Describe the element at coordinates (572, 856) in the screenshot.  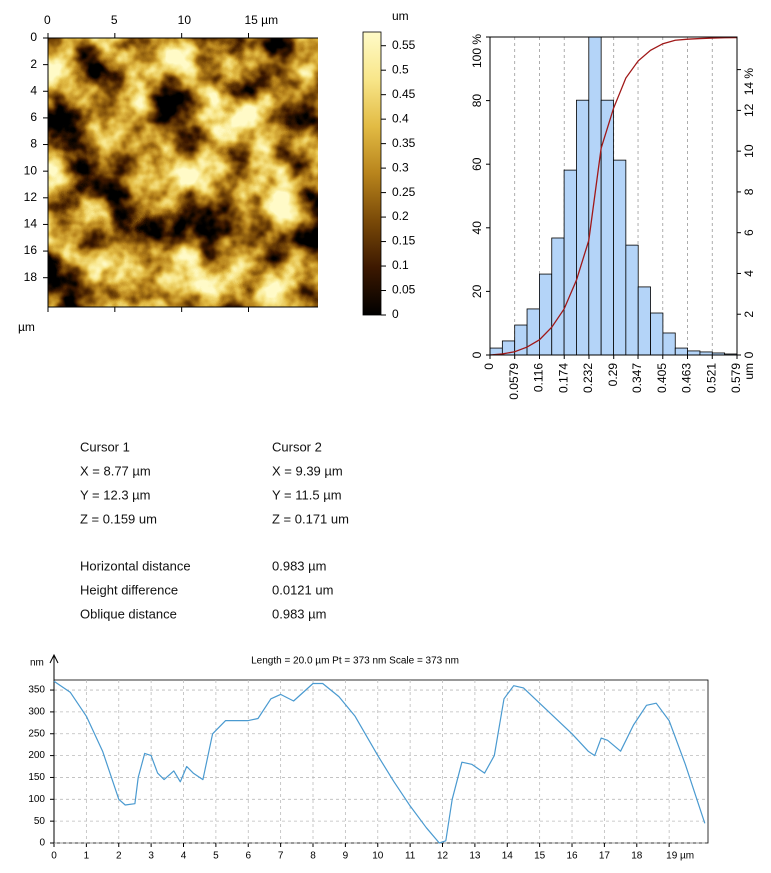
I see `x-tick-label: 16` at that location.